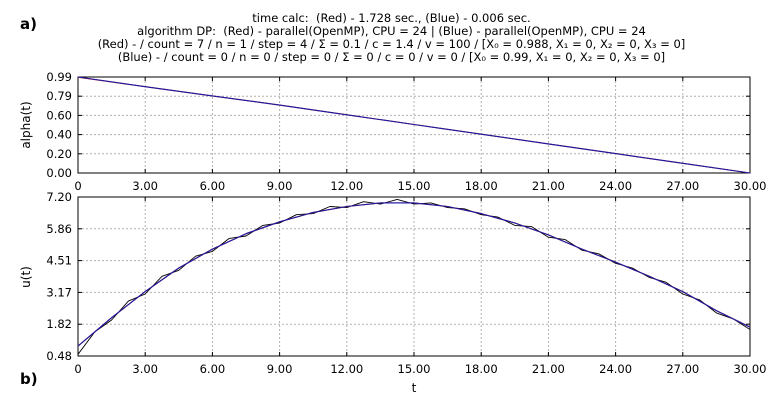 The image size is (783, 406). I want to click on y-tick-label: 3.17, so click(59, 292).